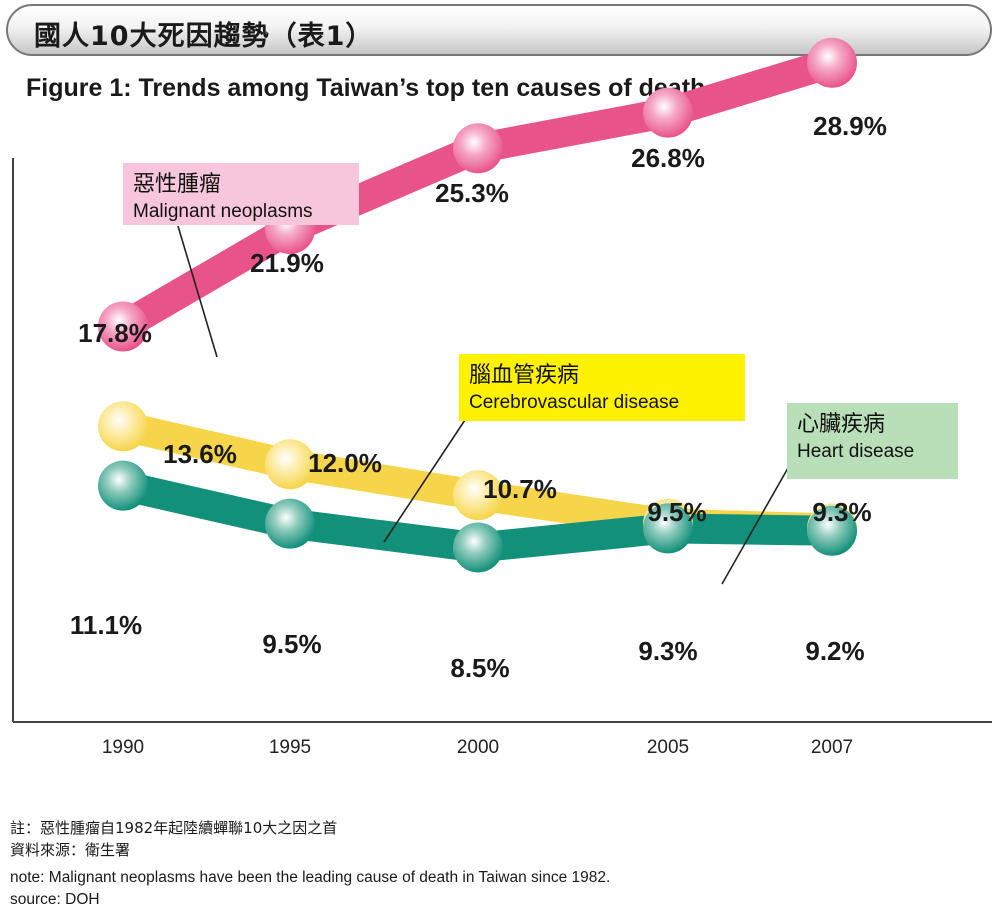  I want to click on x-tick-label: 2007, so click(832, 747).